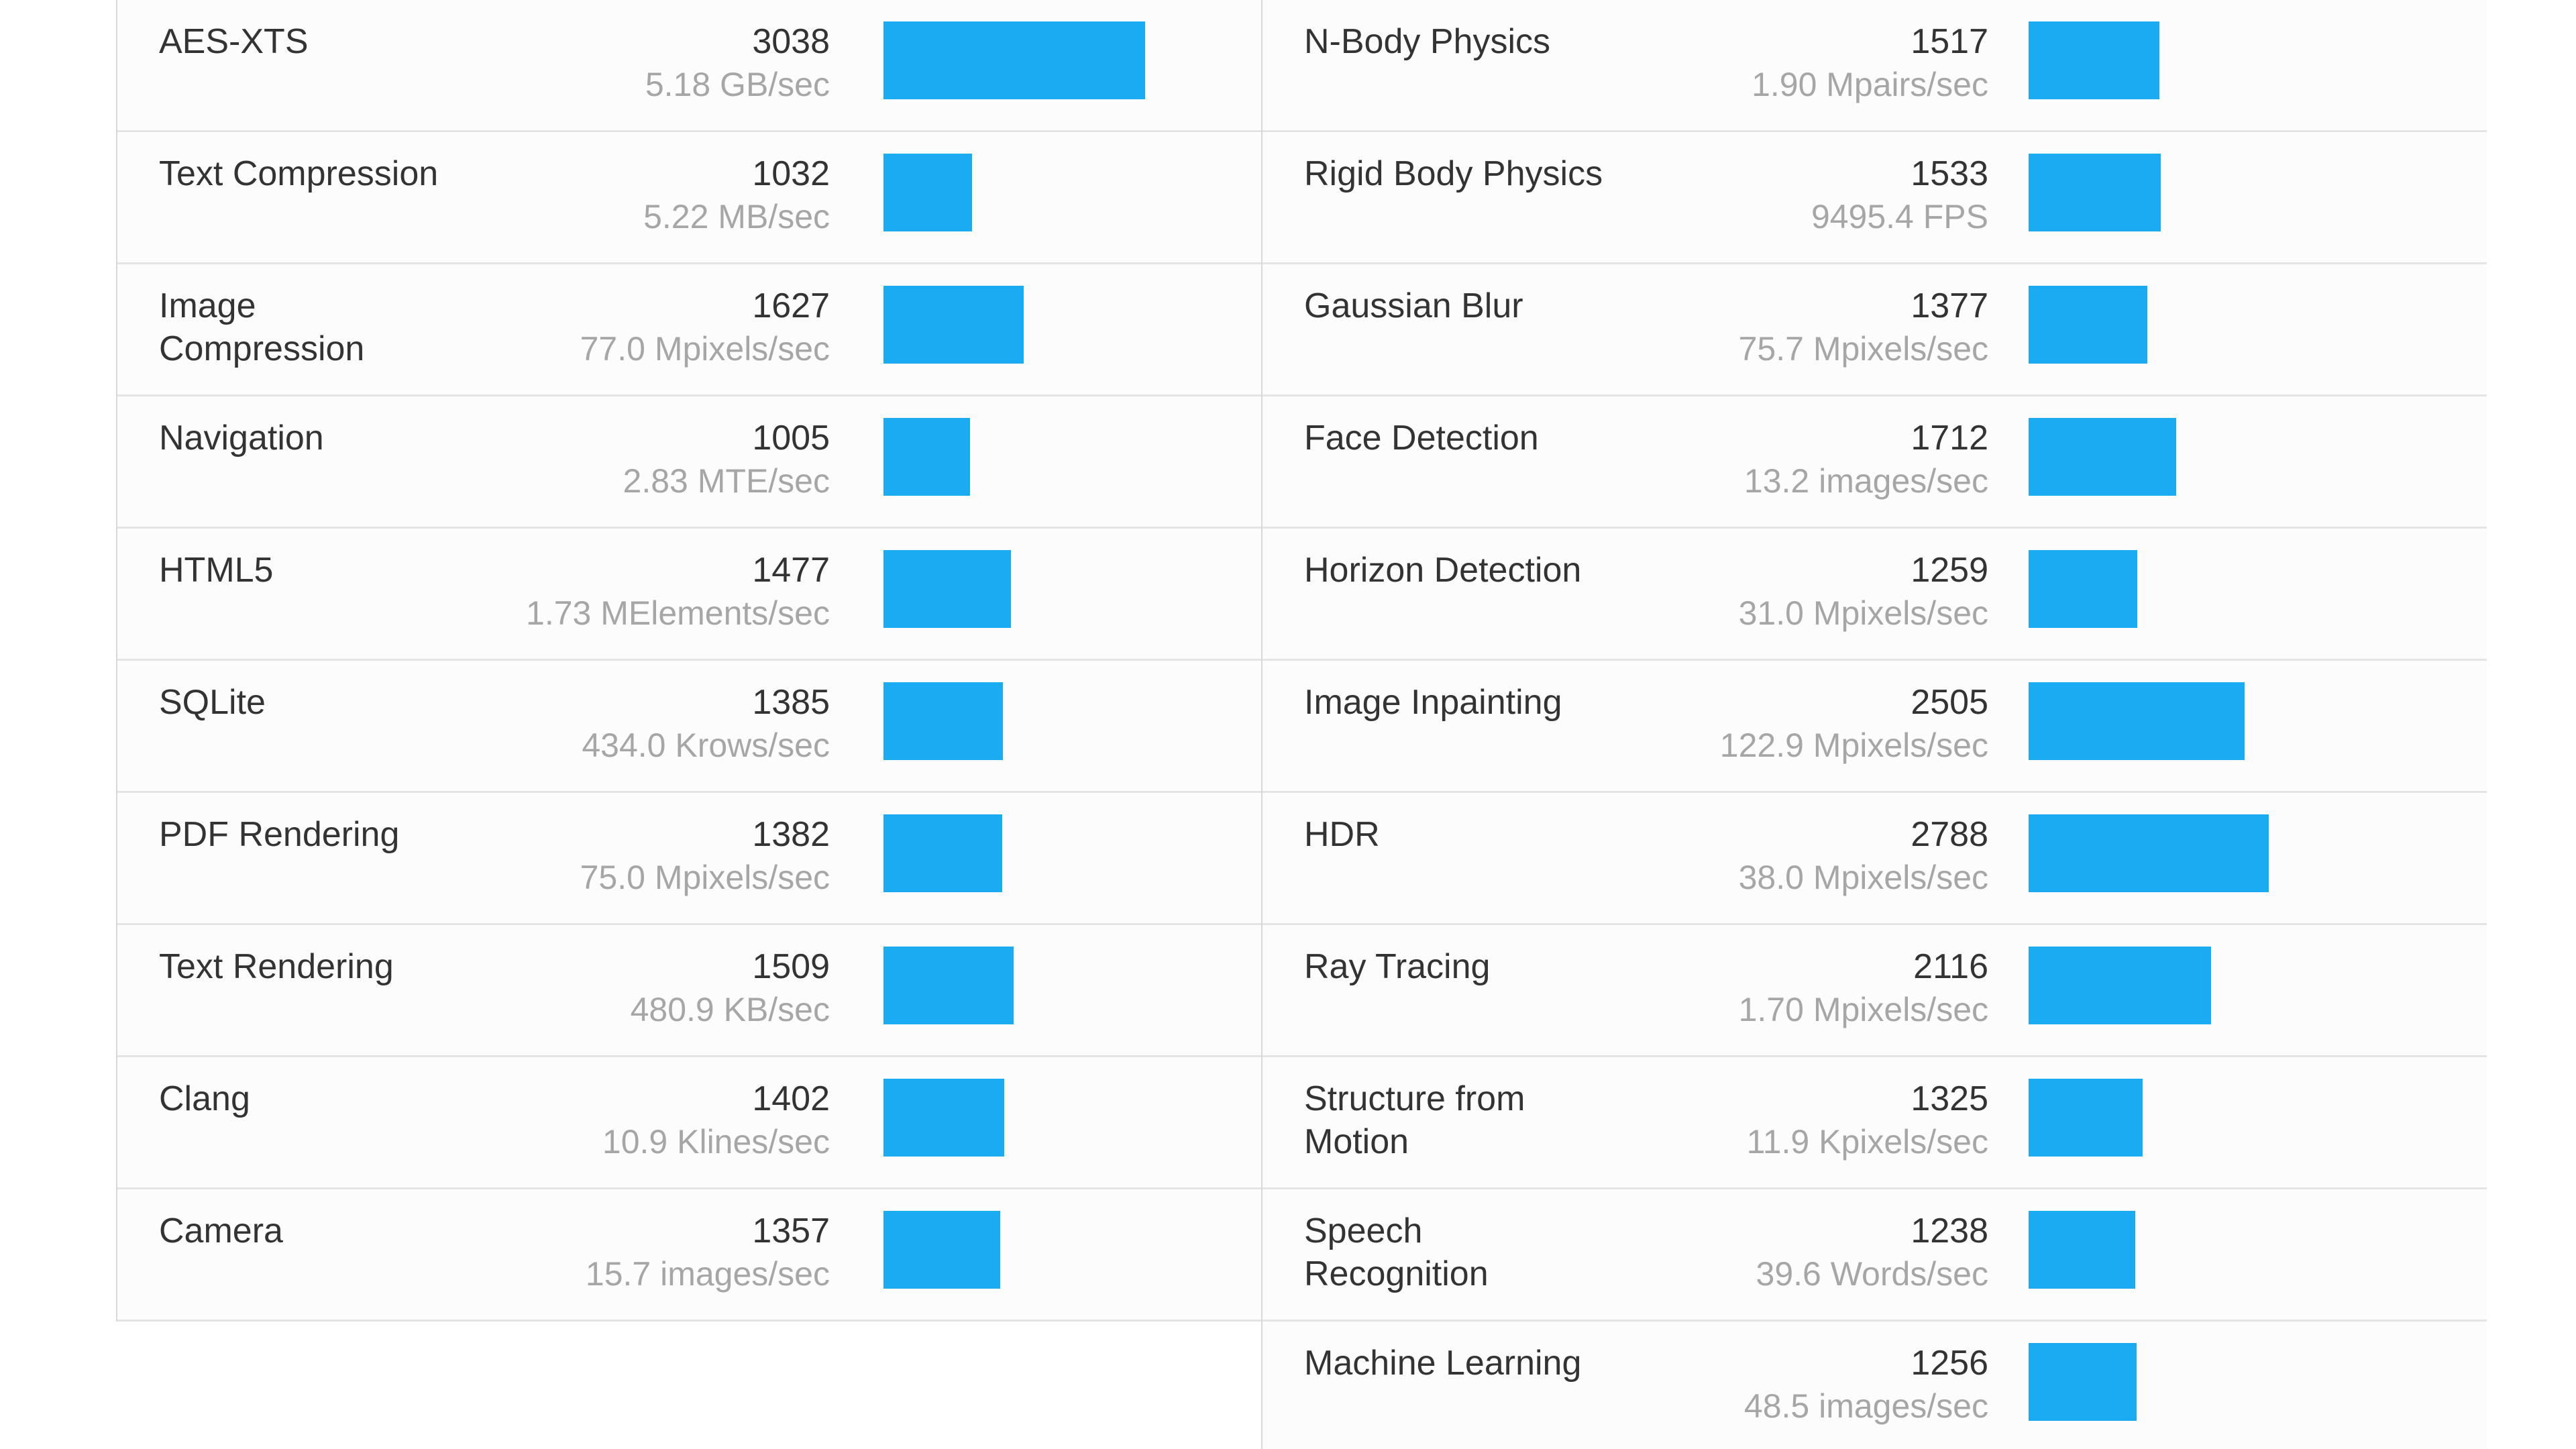 The image size is (2576, 1449). What do you see at coordinates (736, 216) in the screenshot?
I see `benchmark-rate: 5.22 MB/sec` at bounding box center [736, 216].